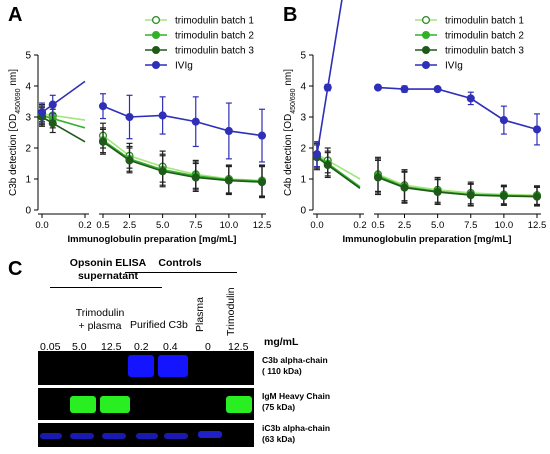 Image resolution: width=550 pixels, height=454 pixels. I want to click on x-tick-label: 12.5, so click(537, 225).